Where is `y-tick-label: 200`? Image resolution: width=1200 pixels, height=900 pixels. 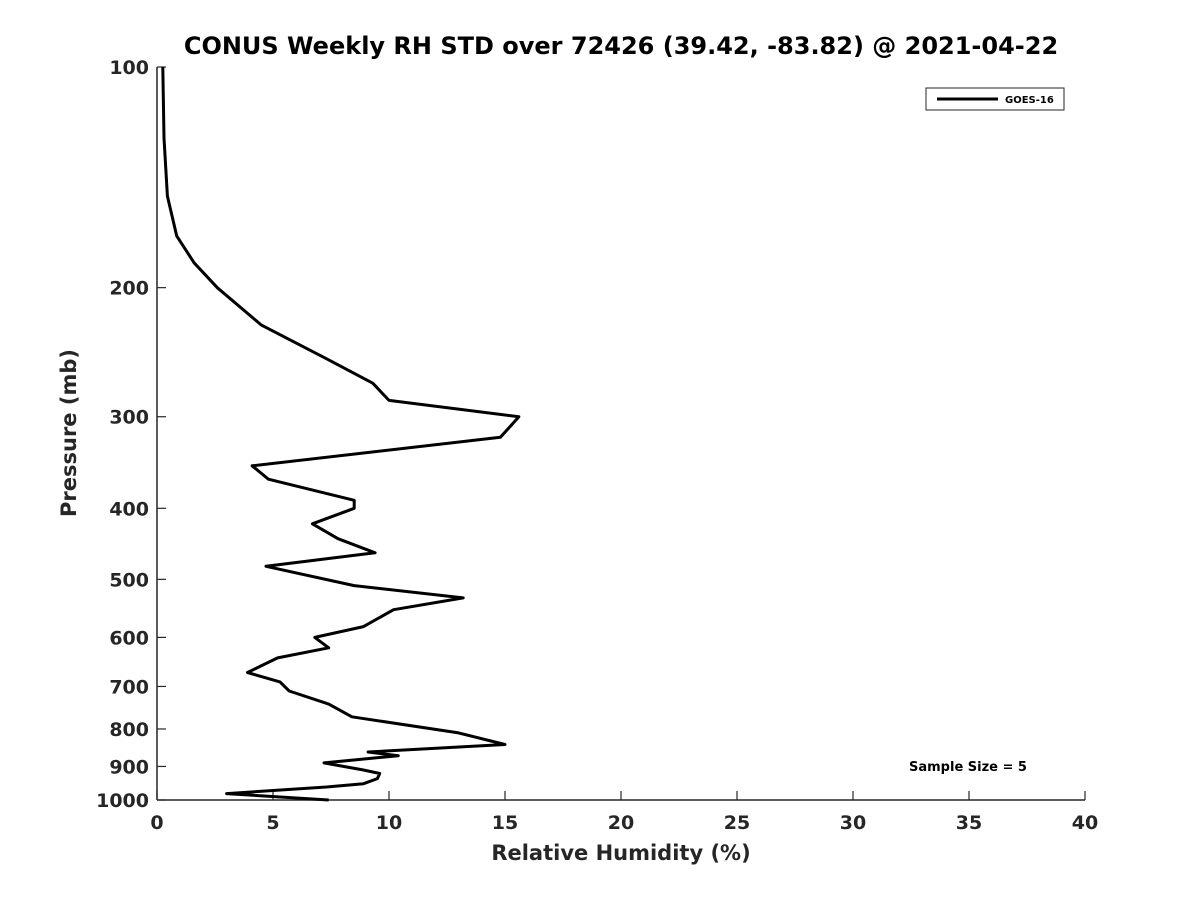
y-tick-label: 200 is located at coordinates (129, 289).